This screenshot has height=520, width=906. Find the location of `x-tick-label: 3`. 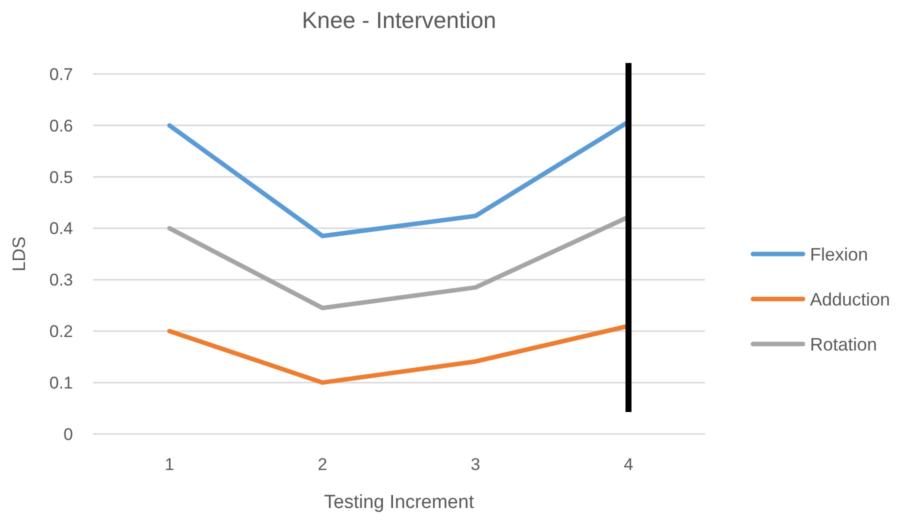

x-tick-label: 3 is located at coordinates (475, 464).